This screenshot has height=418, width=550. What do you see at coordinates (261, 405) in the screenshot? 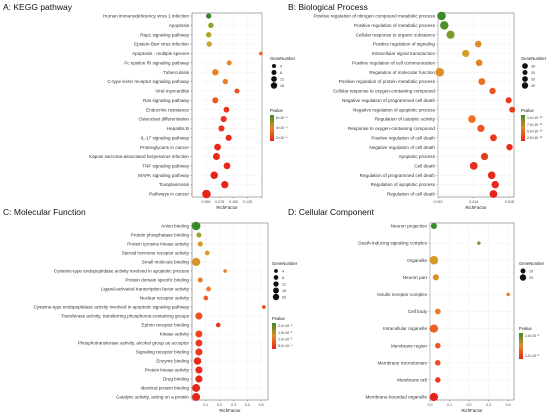
I see `x-tick-label: 0.5` at bounding box center [261, 405].